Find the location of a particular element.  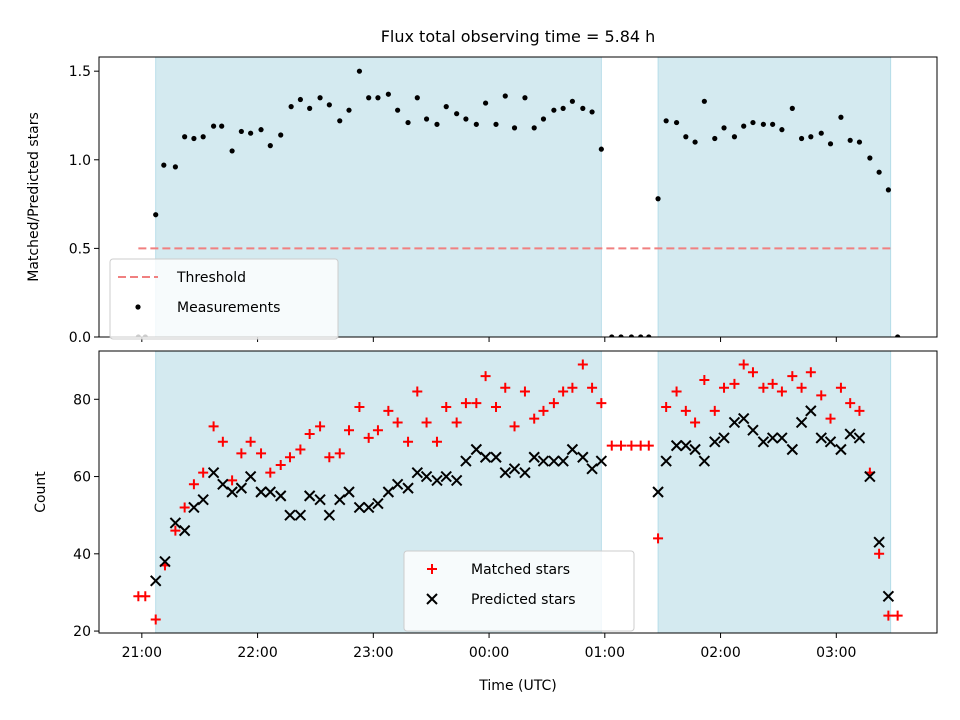

legend-label: Measurements is located at coordinates (228, 308).